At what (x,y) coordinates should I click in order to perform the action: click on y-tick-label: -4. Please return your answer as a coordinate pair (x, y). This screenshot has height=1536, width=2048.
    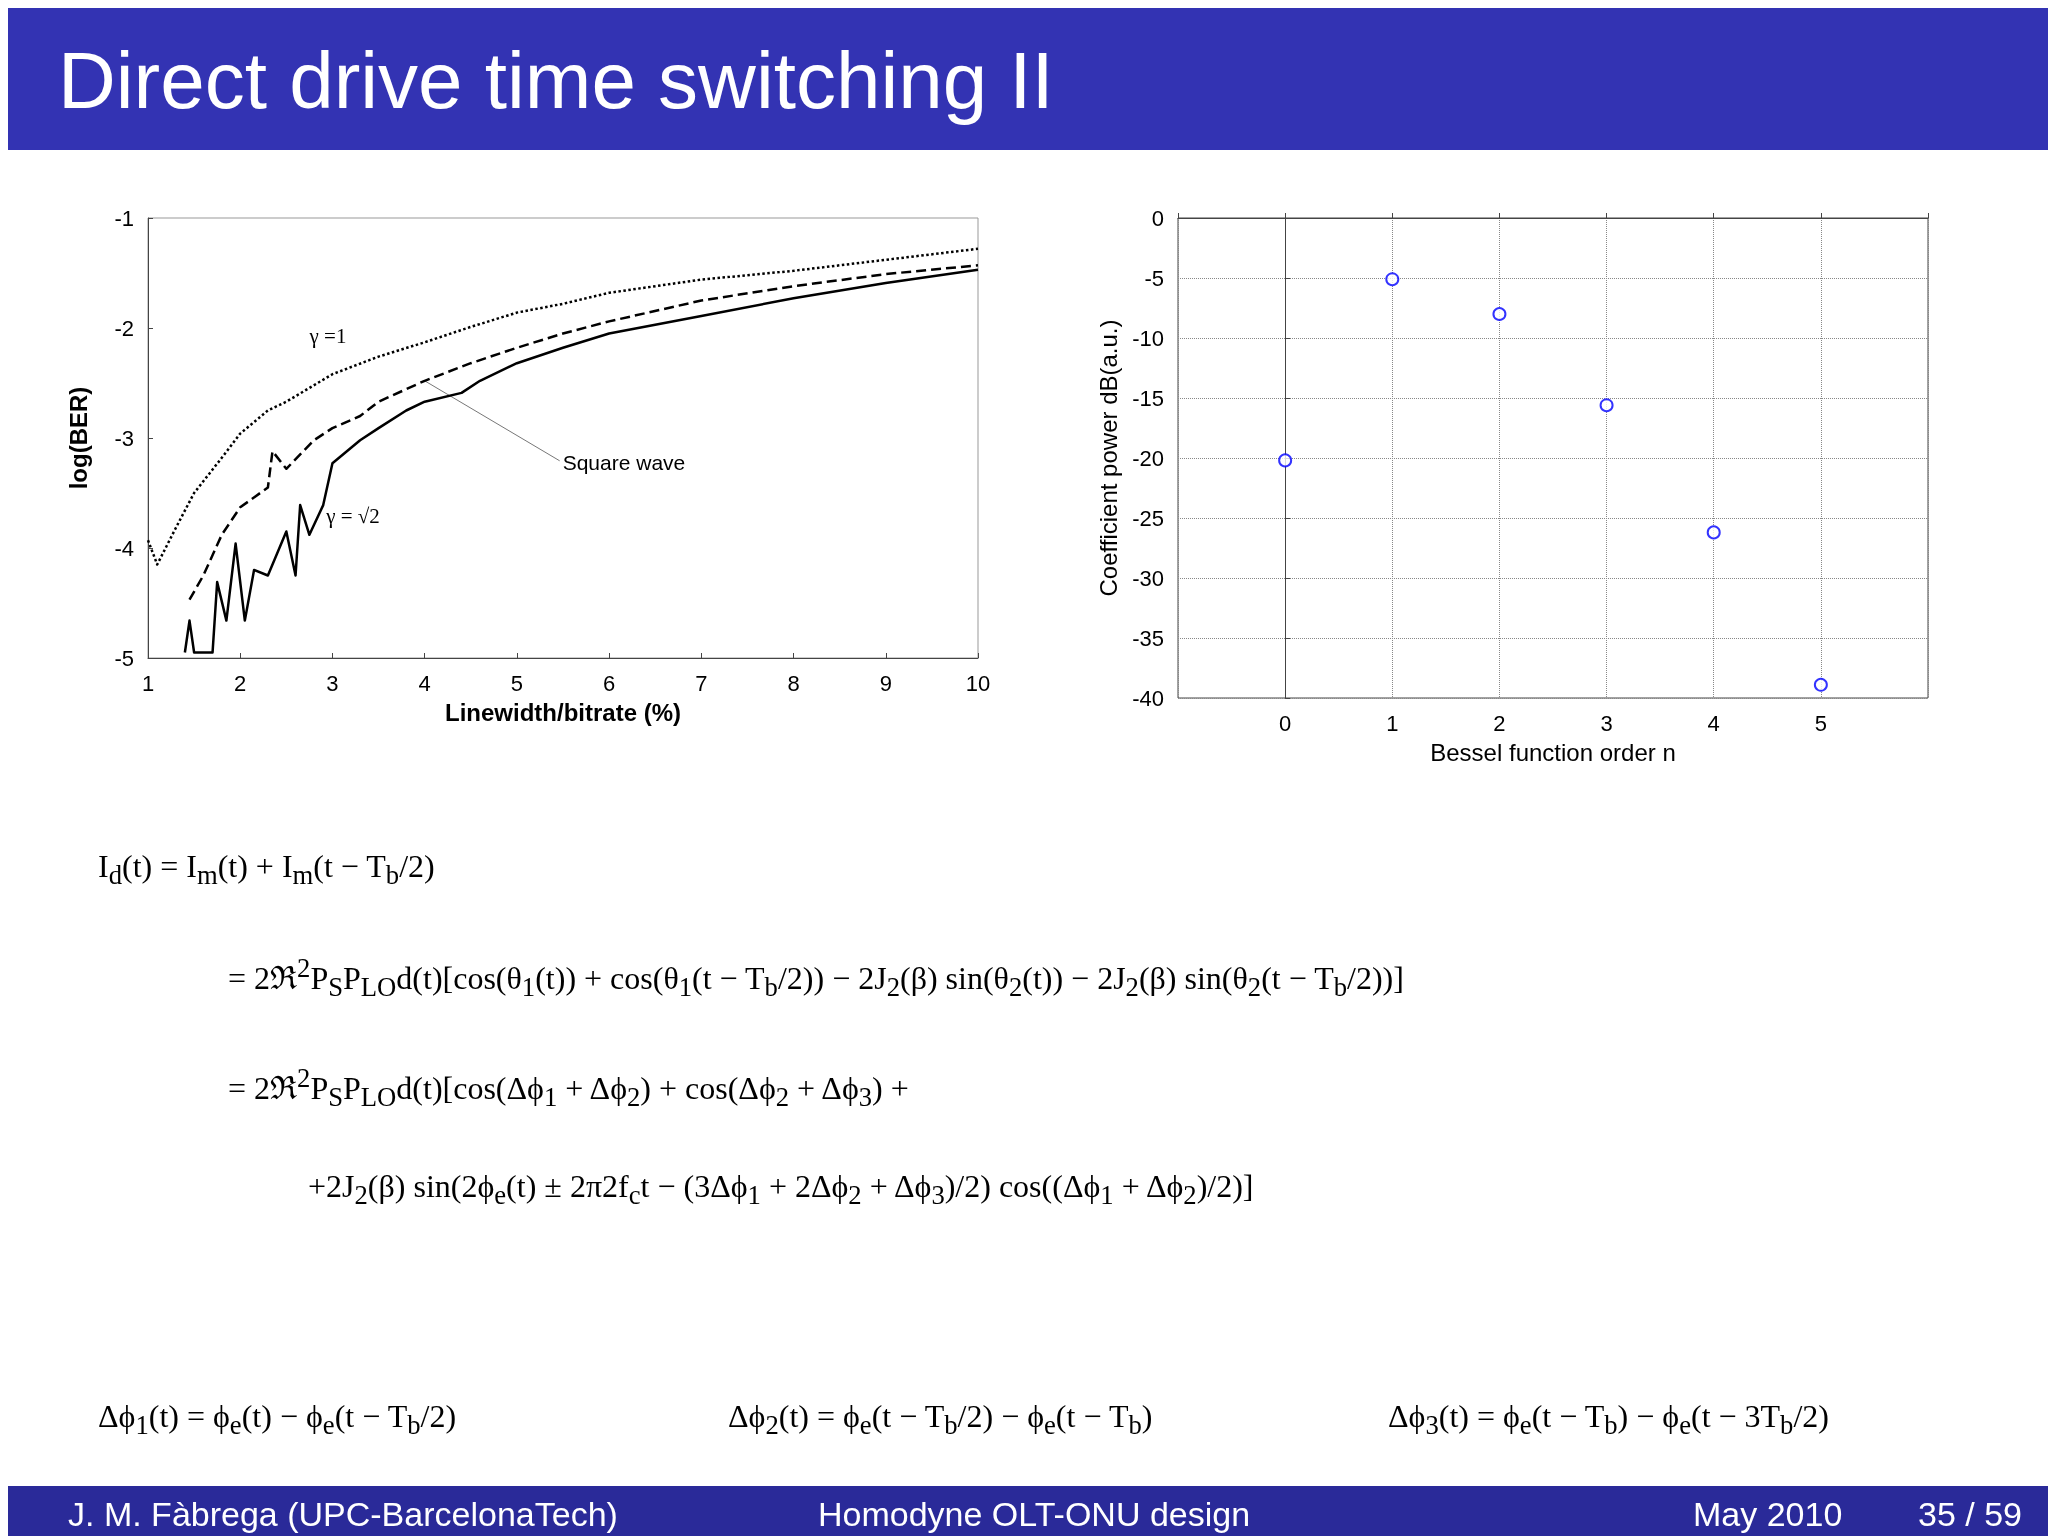
    Looking at the image, I should click on (124, 548).